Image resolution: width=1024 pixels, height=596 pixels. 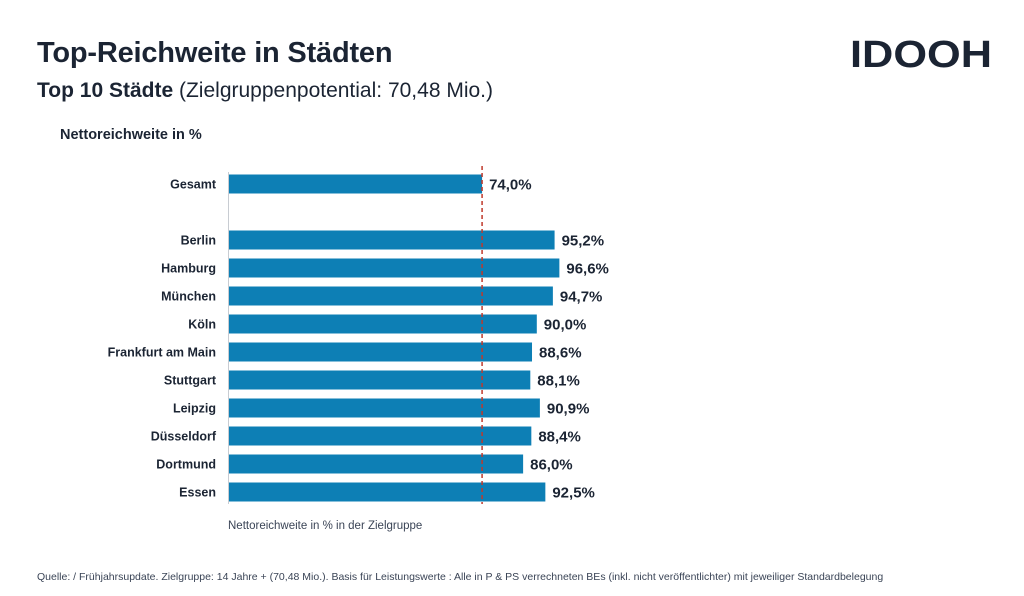 What do you see at coordinates (131, 135) in the screenshot?
I see `chart-title: Nettoreichweite in %` at bounding box center [131, 135].